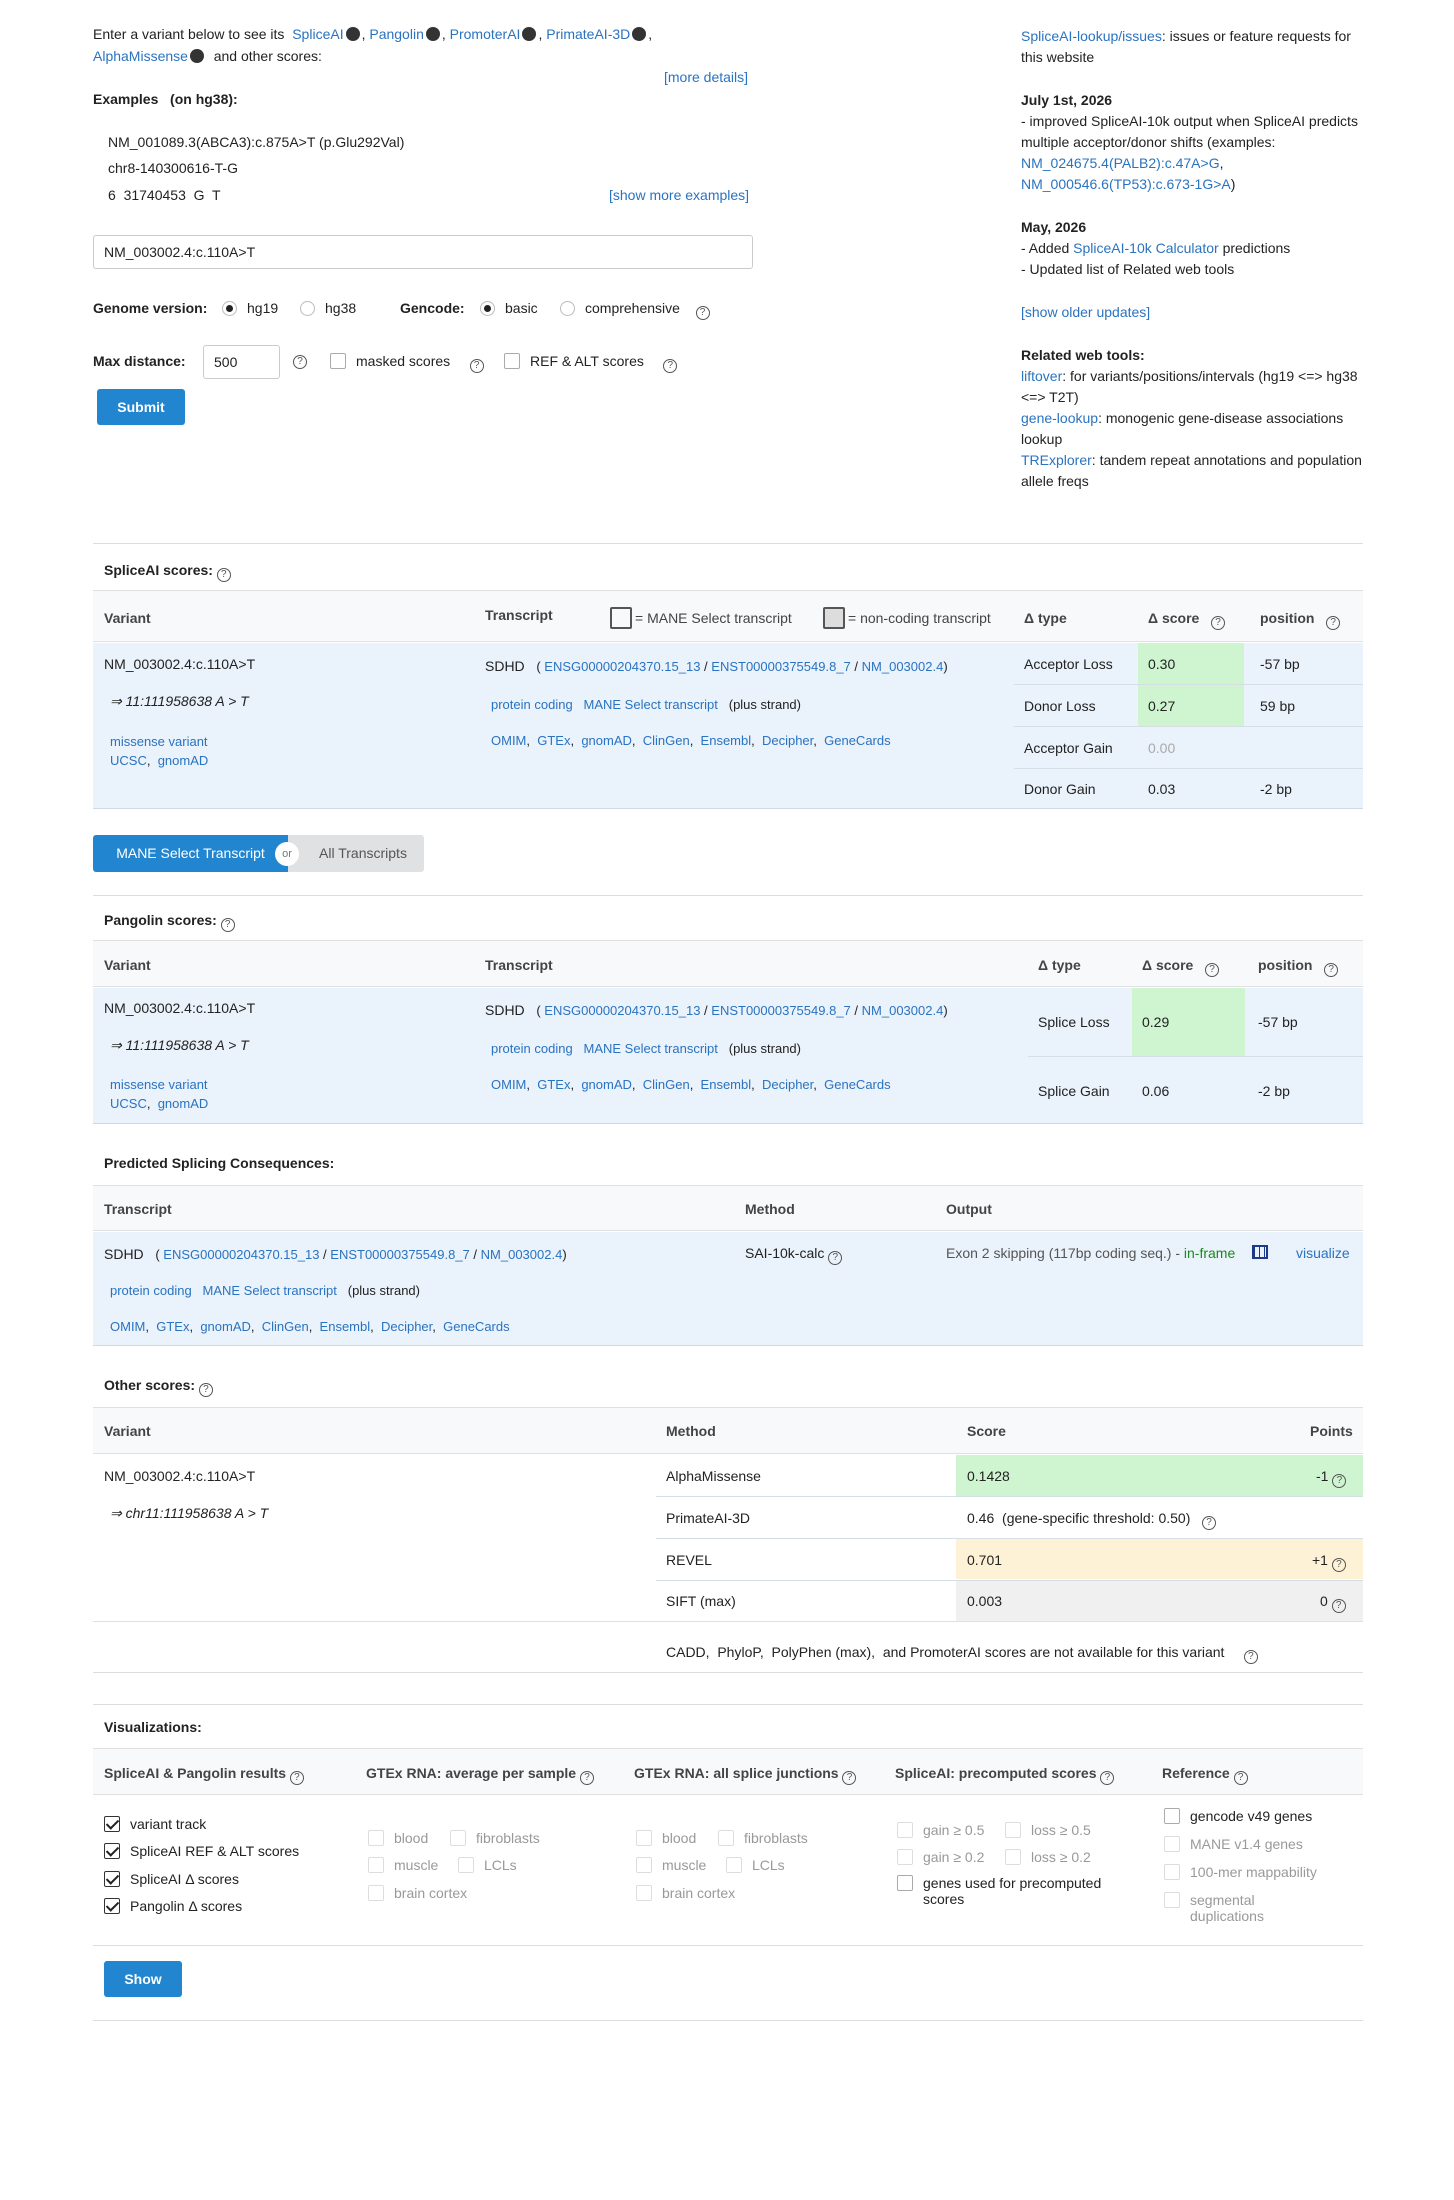 The image size is (1454, 2200). Describe the element at coordinates (201, 1851) in the screenshot. I see `spliceai-refalt-checkbox: SpliceAI REF & ALT scores` at that location.